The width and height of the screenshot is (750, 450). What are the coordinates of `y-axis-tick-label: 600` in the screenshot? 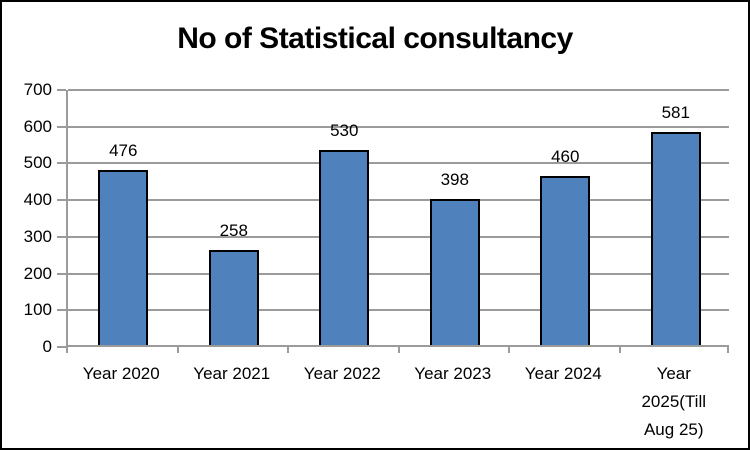 It's located at (37, 126).